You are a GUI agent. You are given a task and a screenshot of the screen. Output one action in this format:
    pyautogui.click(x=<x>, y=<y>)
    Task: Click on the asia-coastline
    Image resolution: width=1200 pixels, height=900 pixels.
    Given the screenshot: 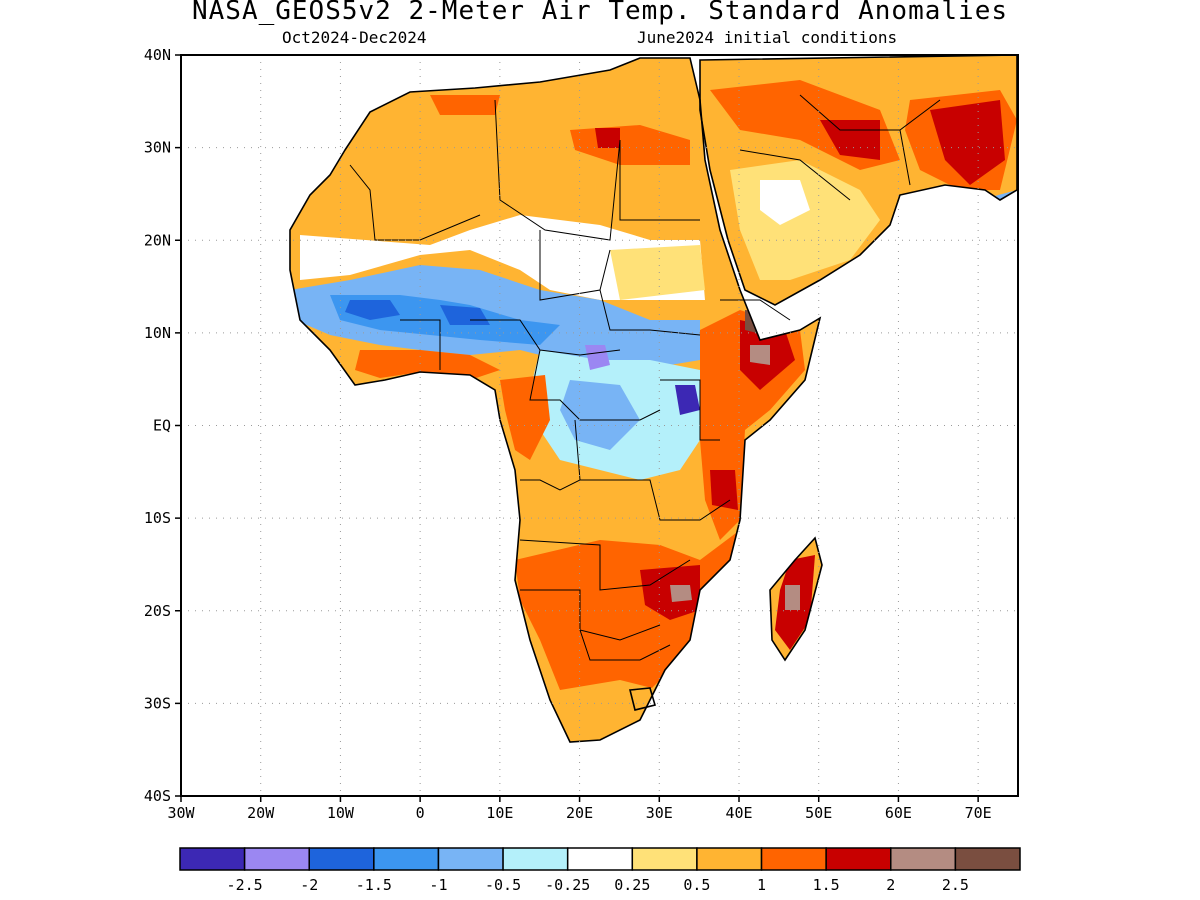 What is the action you would take?
    pyautogui.click(x=858, y=180)
    